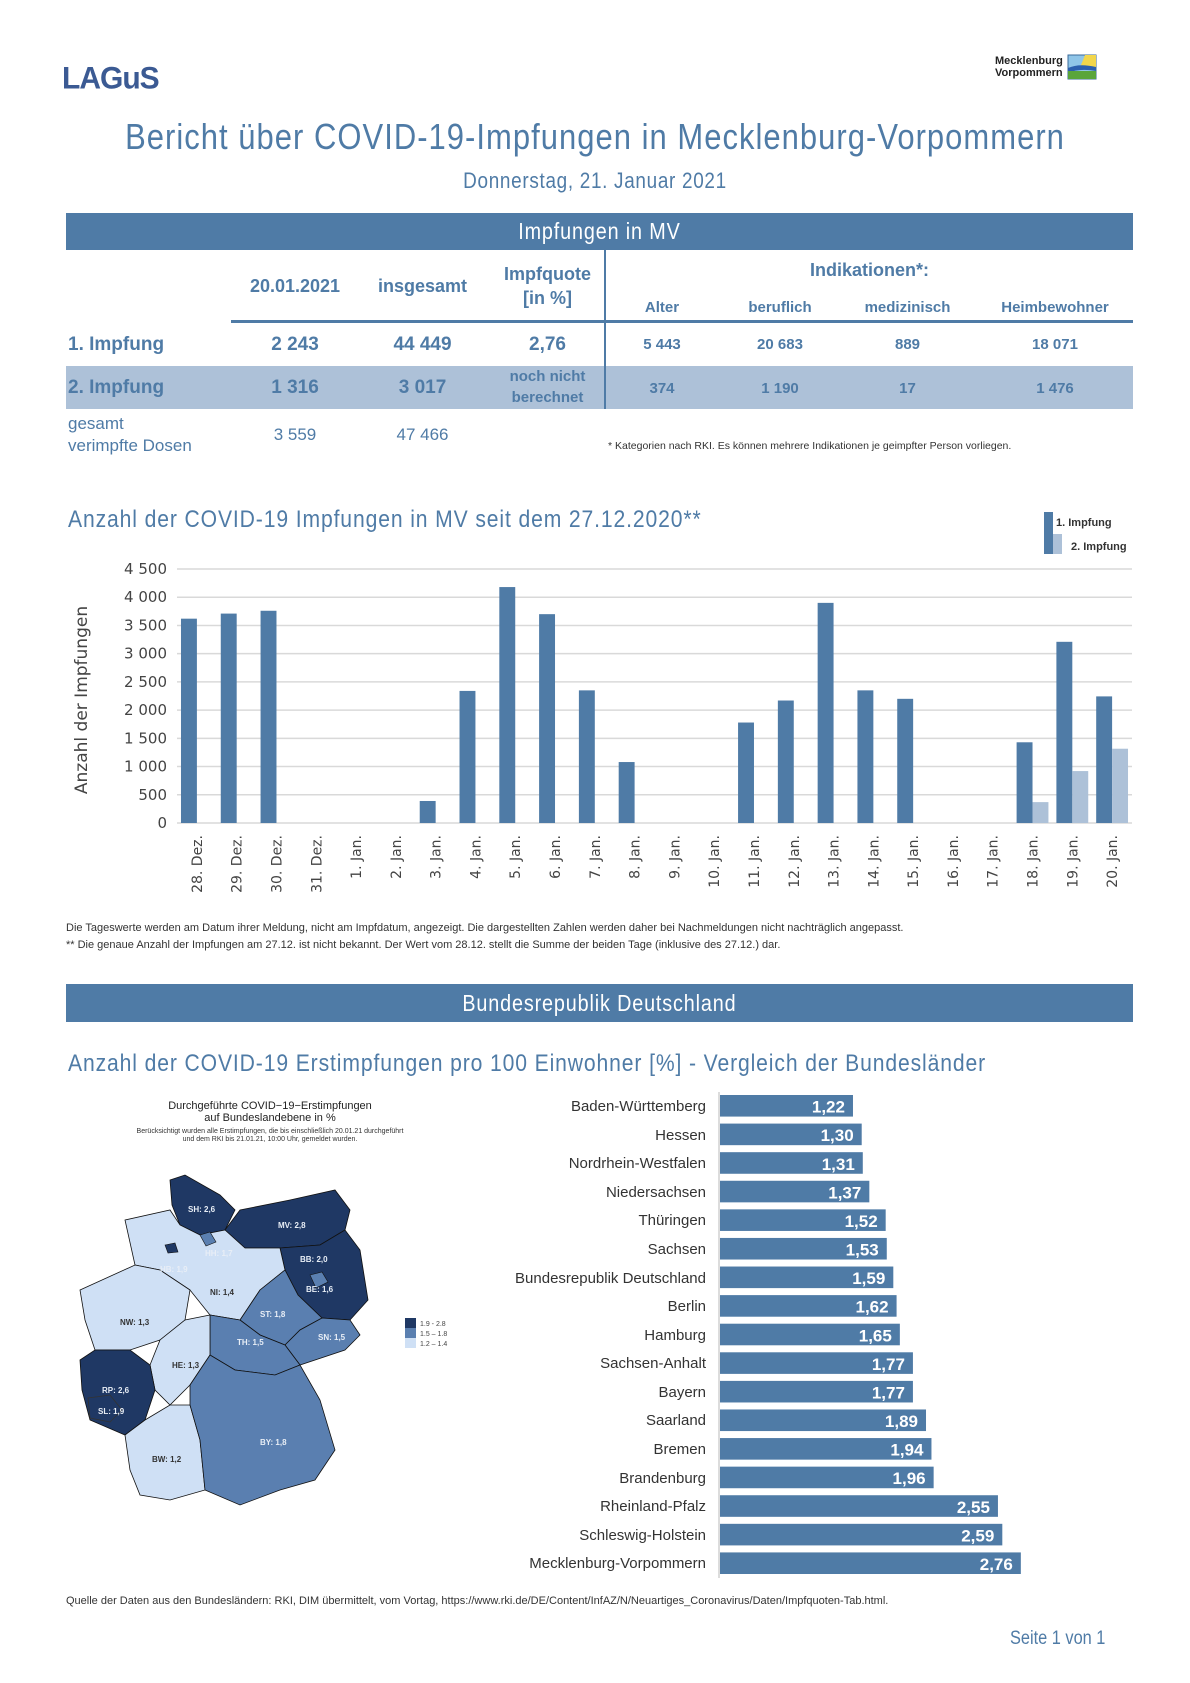 The image size is (1190, 1683). I want to click on state-bar-value: 2,76, so click(996, 1564).